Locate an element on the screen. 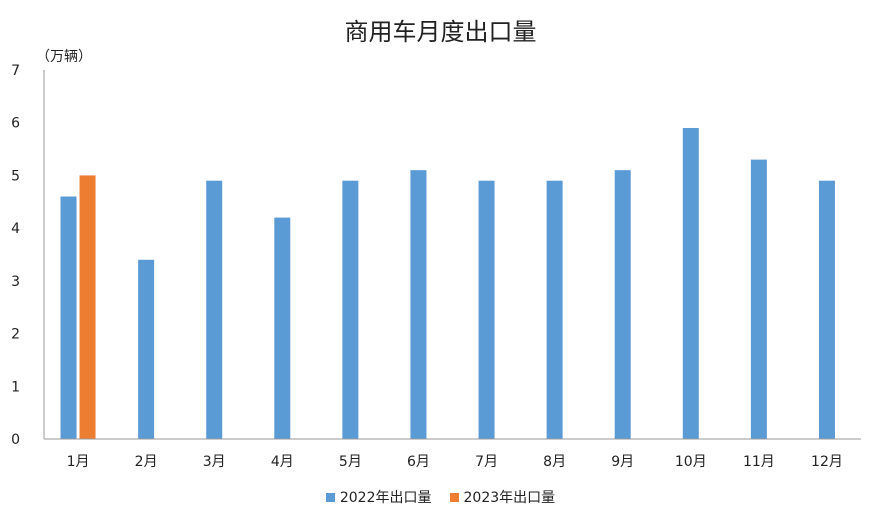 Image resolution: width=881 pixels, height=515 pixels. legend-swatch-2023 is located at coordinates (454, 497).